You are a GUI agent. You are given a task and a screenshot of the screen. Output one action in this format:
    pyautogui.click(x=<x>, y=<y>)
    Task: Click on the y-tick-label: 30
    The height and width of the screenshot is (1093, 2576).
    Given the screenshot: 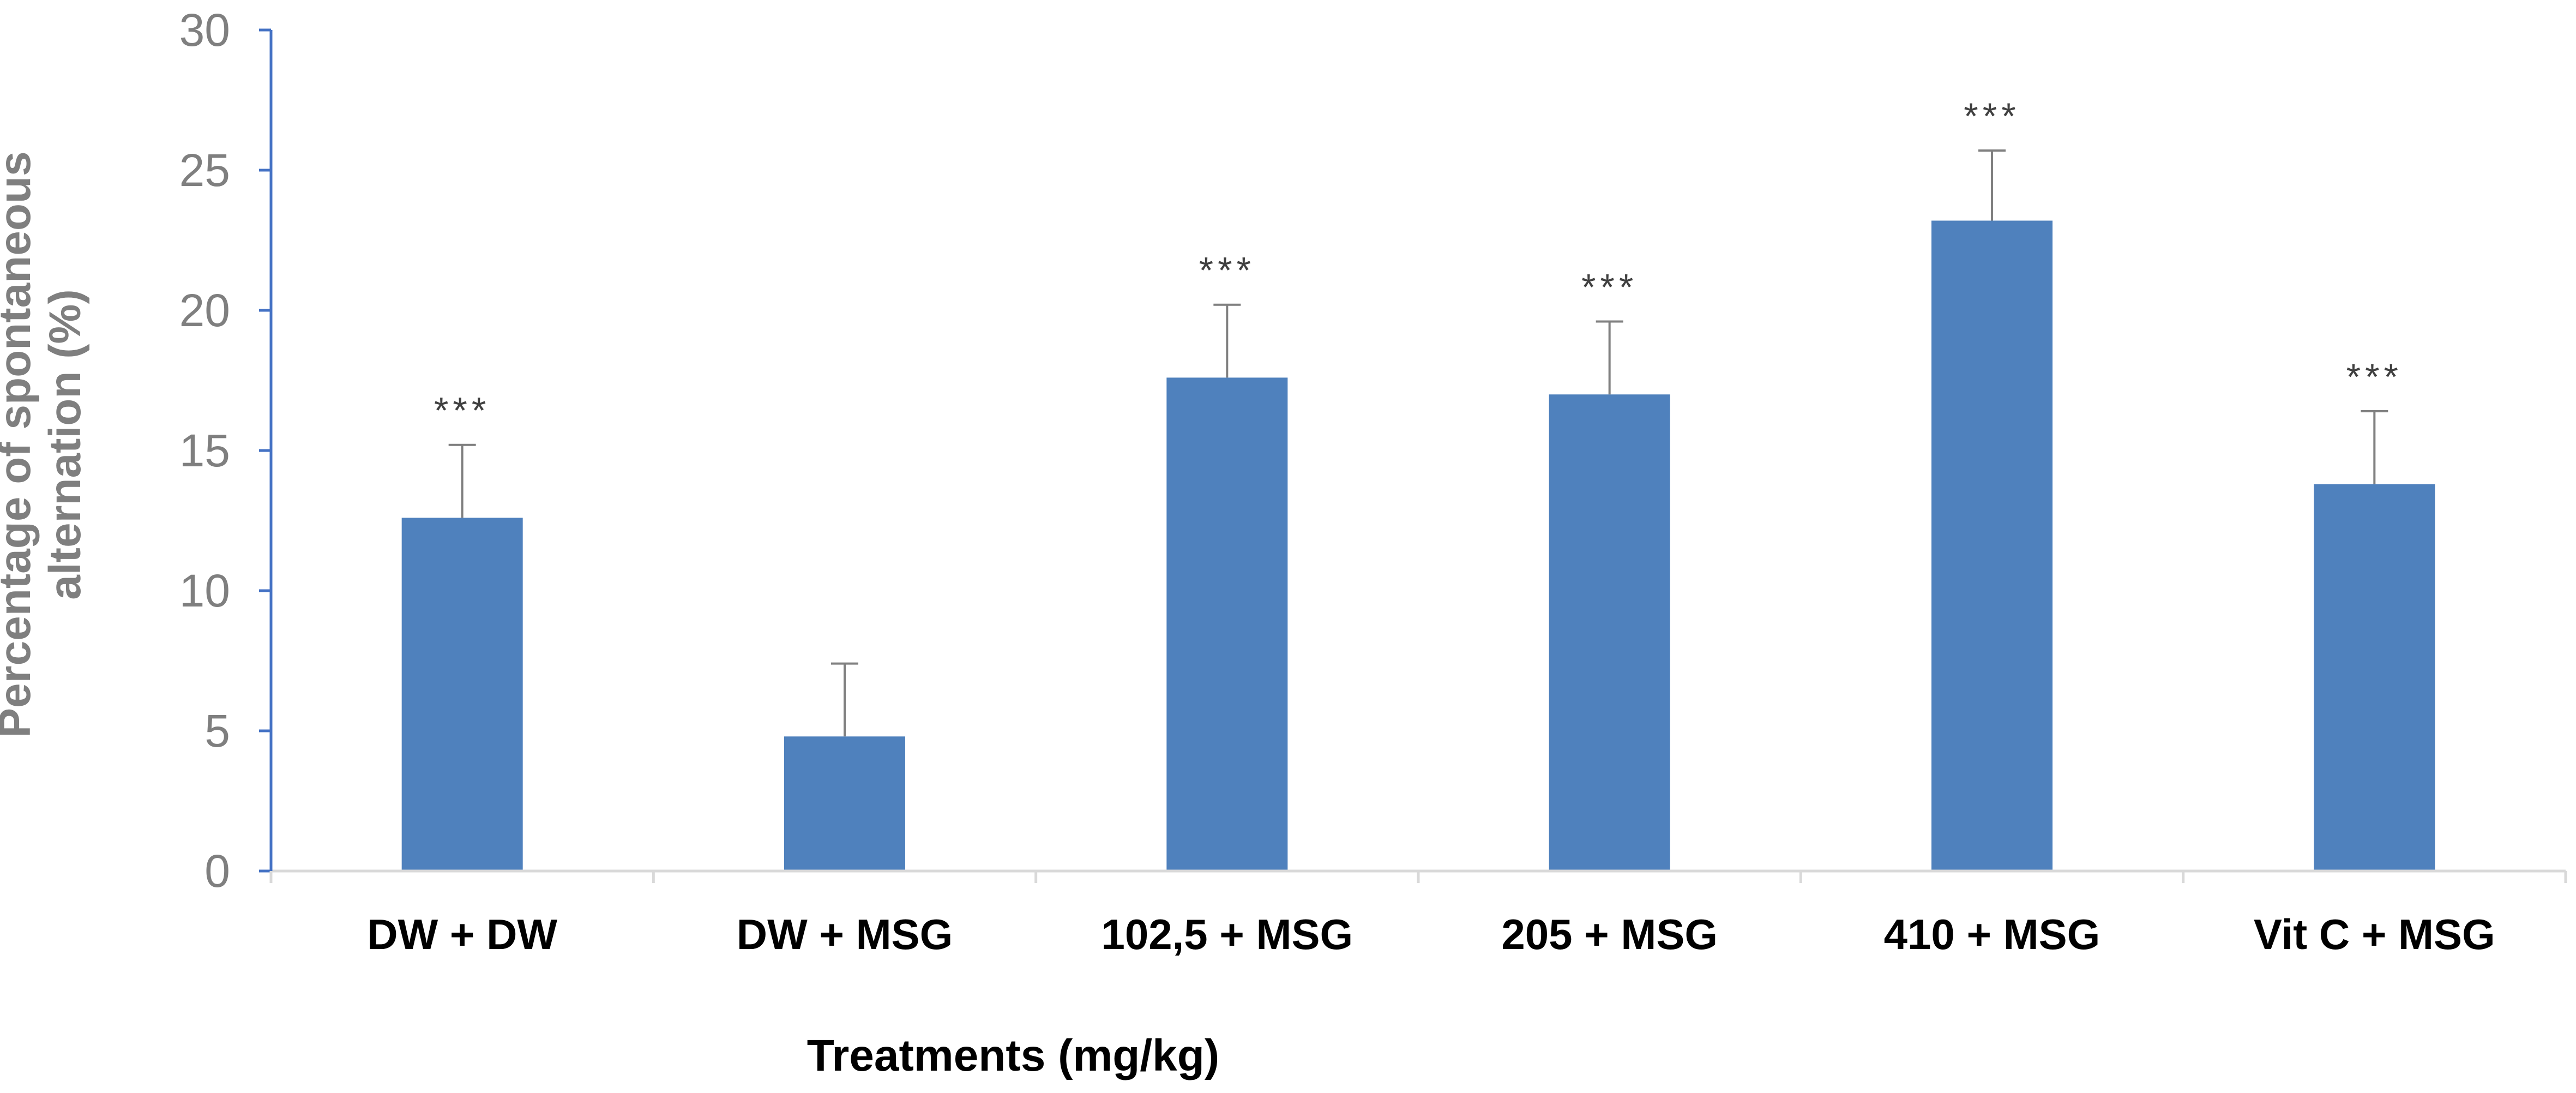 What is the action you would take?
    pyautogui.click(x=204, y=30)
    